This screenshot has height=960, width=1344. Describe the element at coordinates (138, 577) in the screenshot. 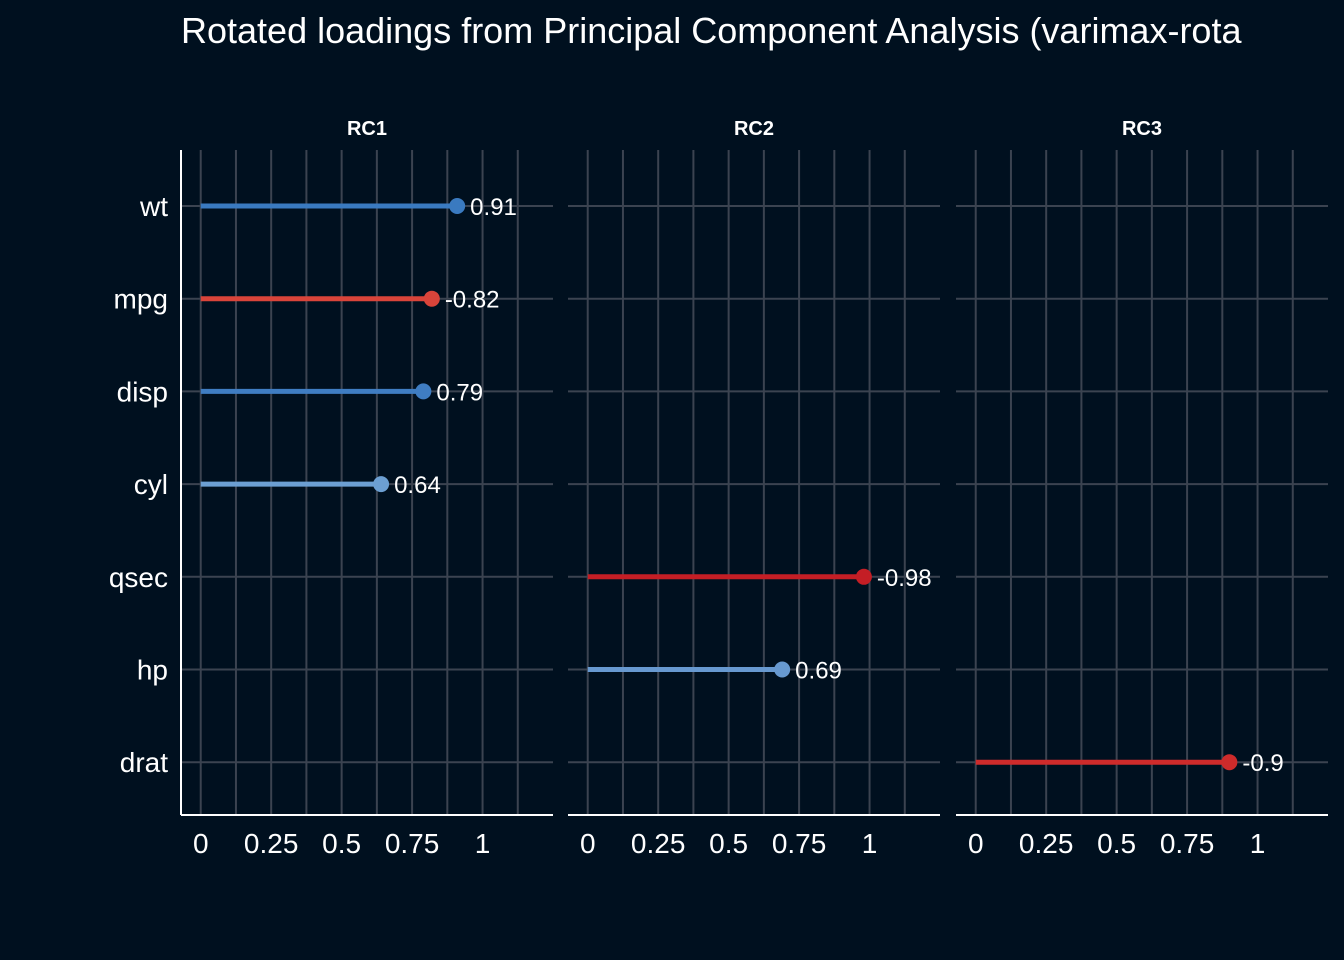

I see `y-tick-label-qsec: qsec` at that location.